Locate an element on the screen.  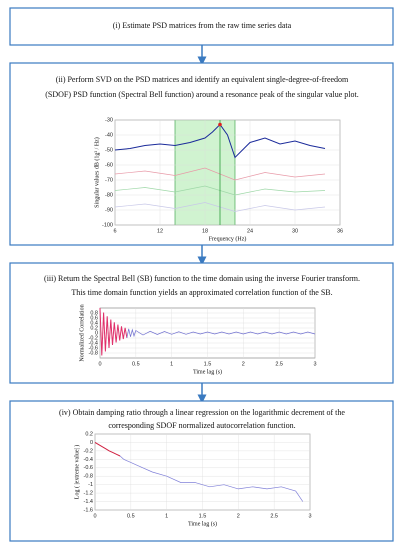
y-tick-label: -1.4 is located at coordinates (88, 502).